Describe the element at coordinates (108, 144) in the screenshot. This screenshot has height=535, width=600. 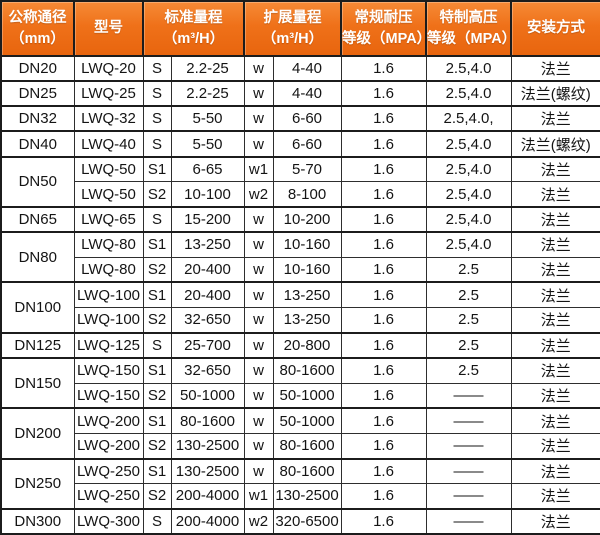
I see `cell-model: LWQ-40` at that location.